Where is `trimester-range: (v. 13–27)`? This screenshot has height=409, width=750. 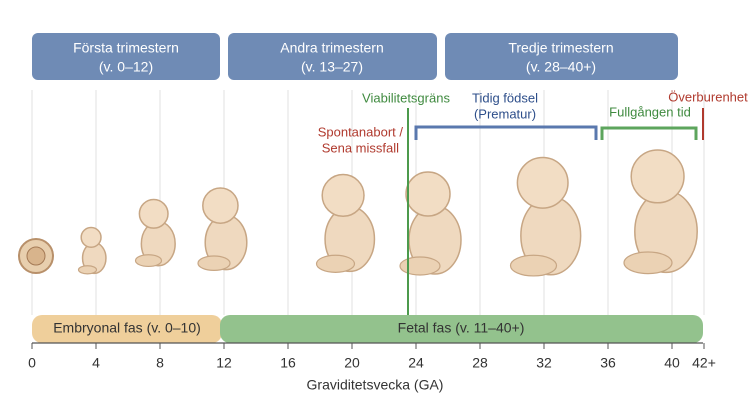 trimester-range: (v. 13–27) is located at coordinates (332, 67).